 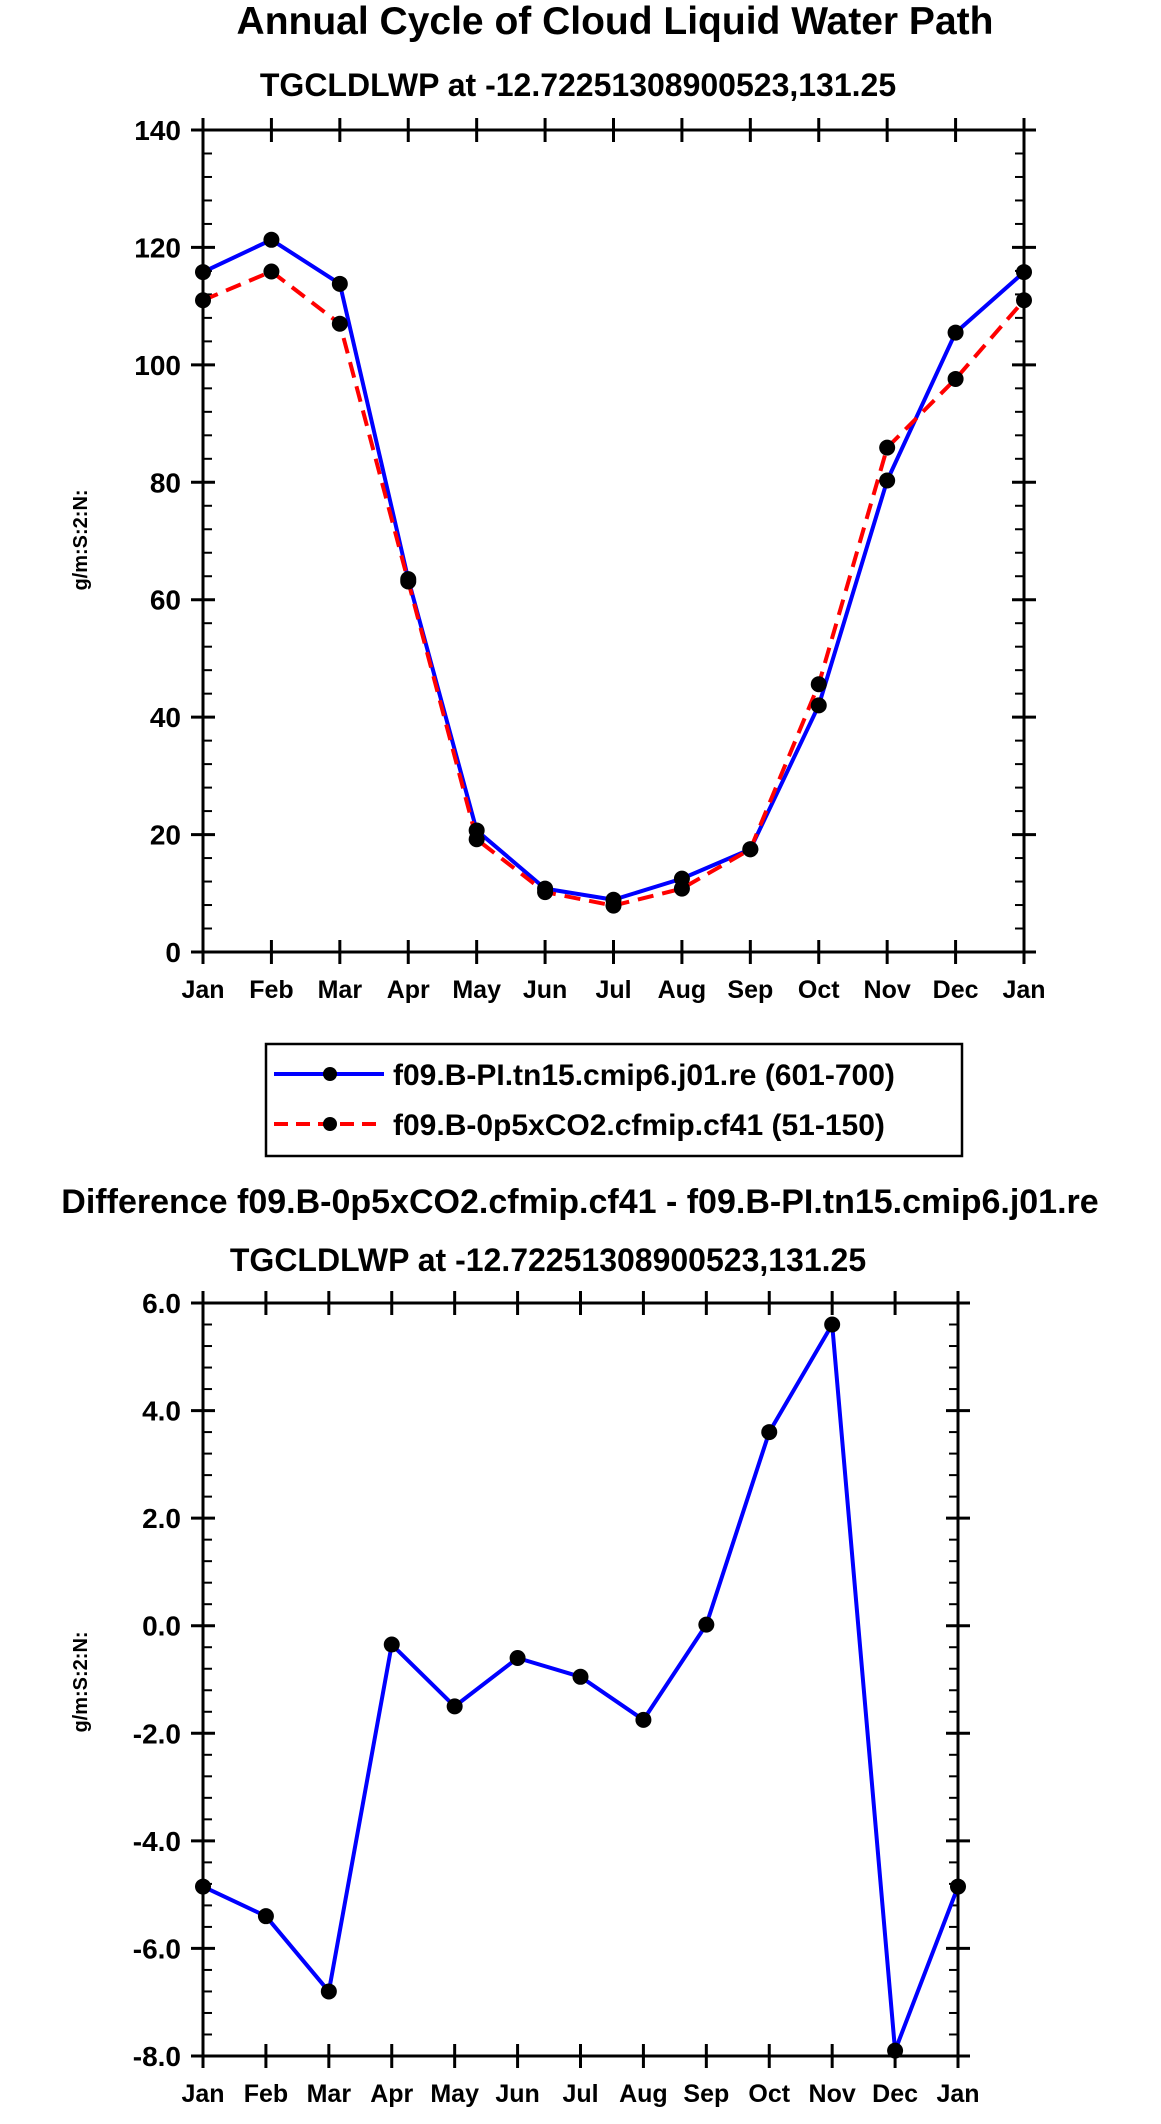 I want to click on legend-box, so click(x=614, y=1100).